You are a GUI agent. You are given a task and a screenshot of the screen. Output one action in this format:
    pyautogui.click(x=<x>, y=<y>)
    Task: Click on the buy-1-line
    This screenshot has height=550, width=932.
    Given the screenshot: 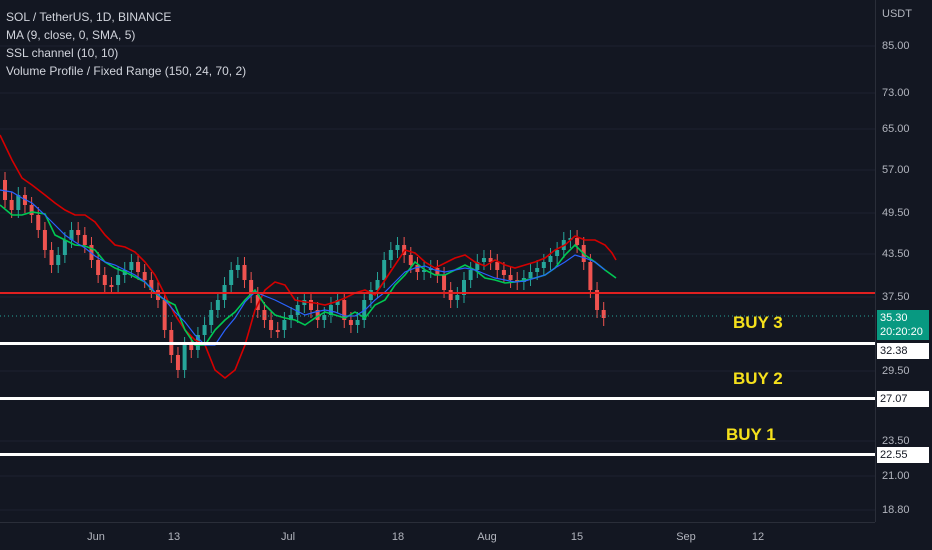 What is the action you would take?
    pyautogui.click(x=437, y=454)
    